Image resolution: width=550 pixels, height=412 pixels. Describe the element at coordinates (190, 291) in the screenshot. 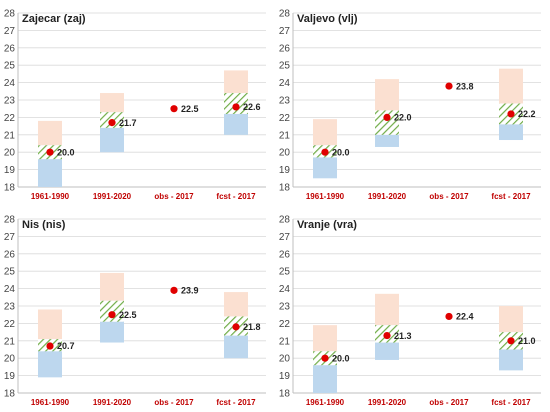

I see `data-label: 23.9` at that location.